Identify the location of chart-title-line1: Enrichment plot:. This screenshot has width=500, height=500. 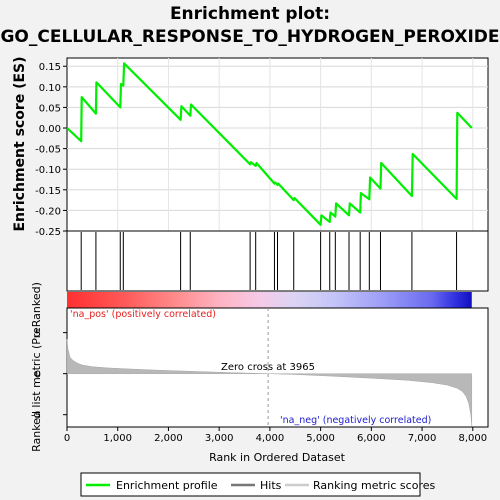
(250, 14).